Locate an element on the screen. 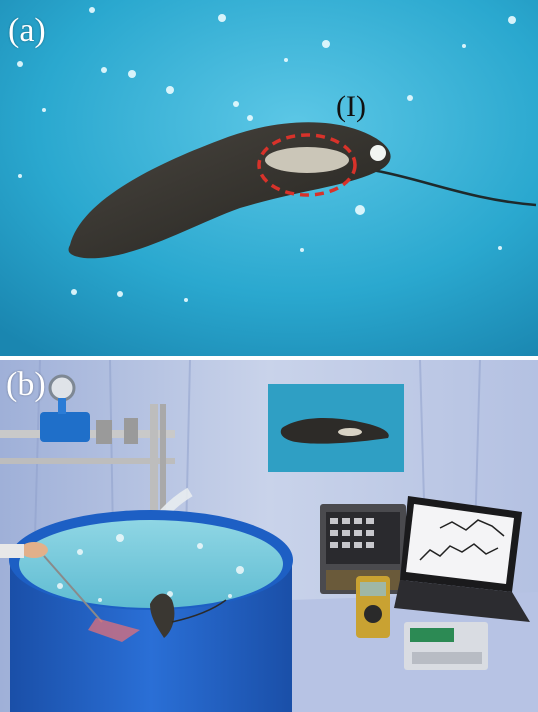  multimeter is located at coordinates (373, 607).